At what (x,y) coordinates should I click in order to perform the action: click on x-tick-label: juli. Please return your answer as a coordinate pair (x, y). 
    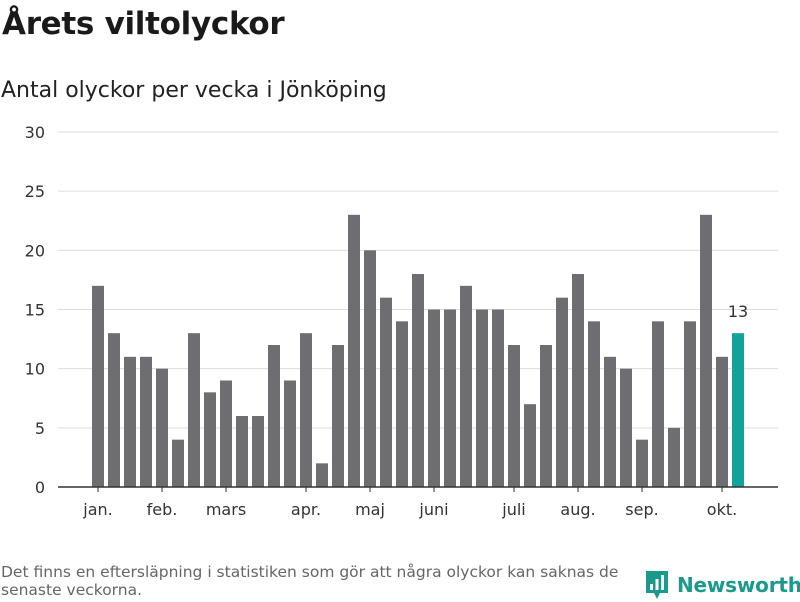
    Looking at the image, I should click on (513, 509).